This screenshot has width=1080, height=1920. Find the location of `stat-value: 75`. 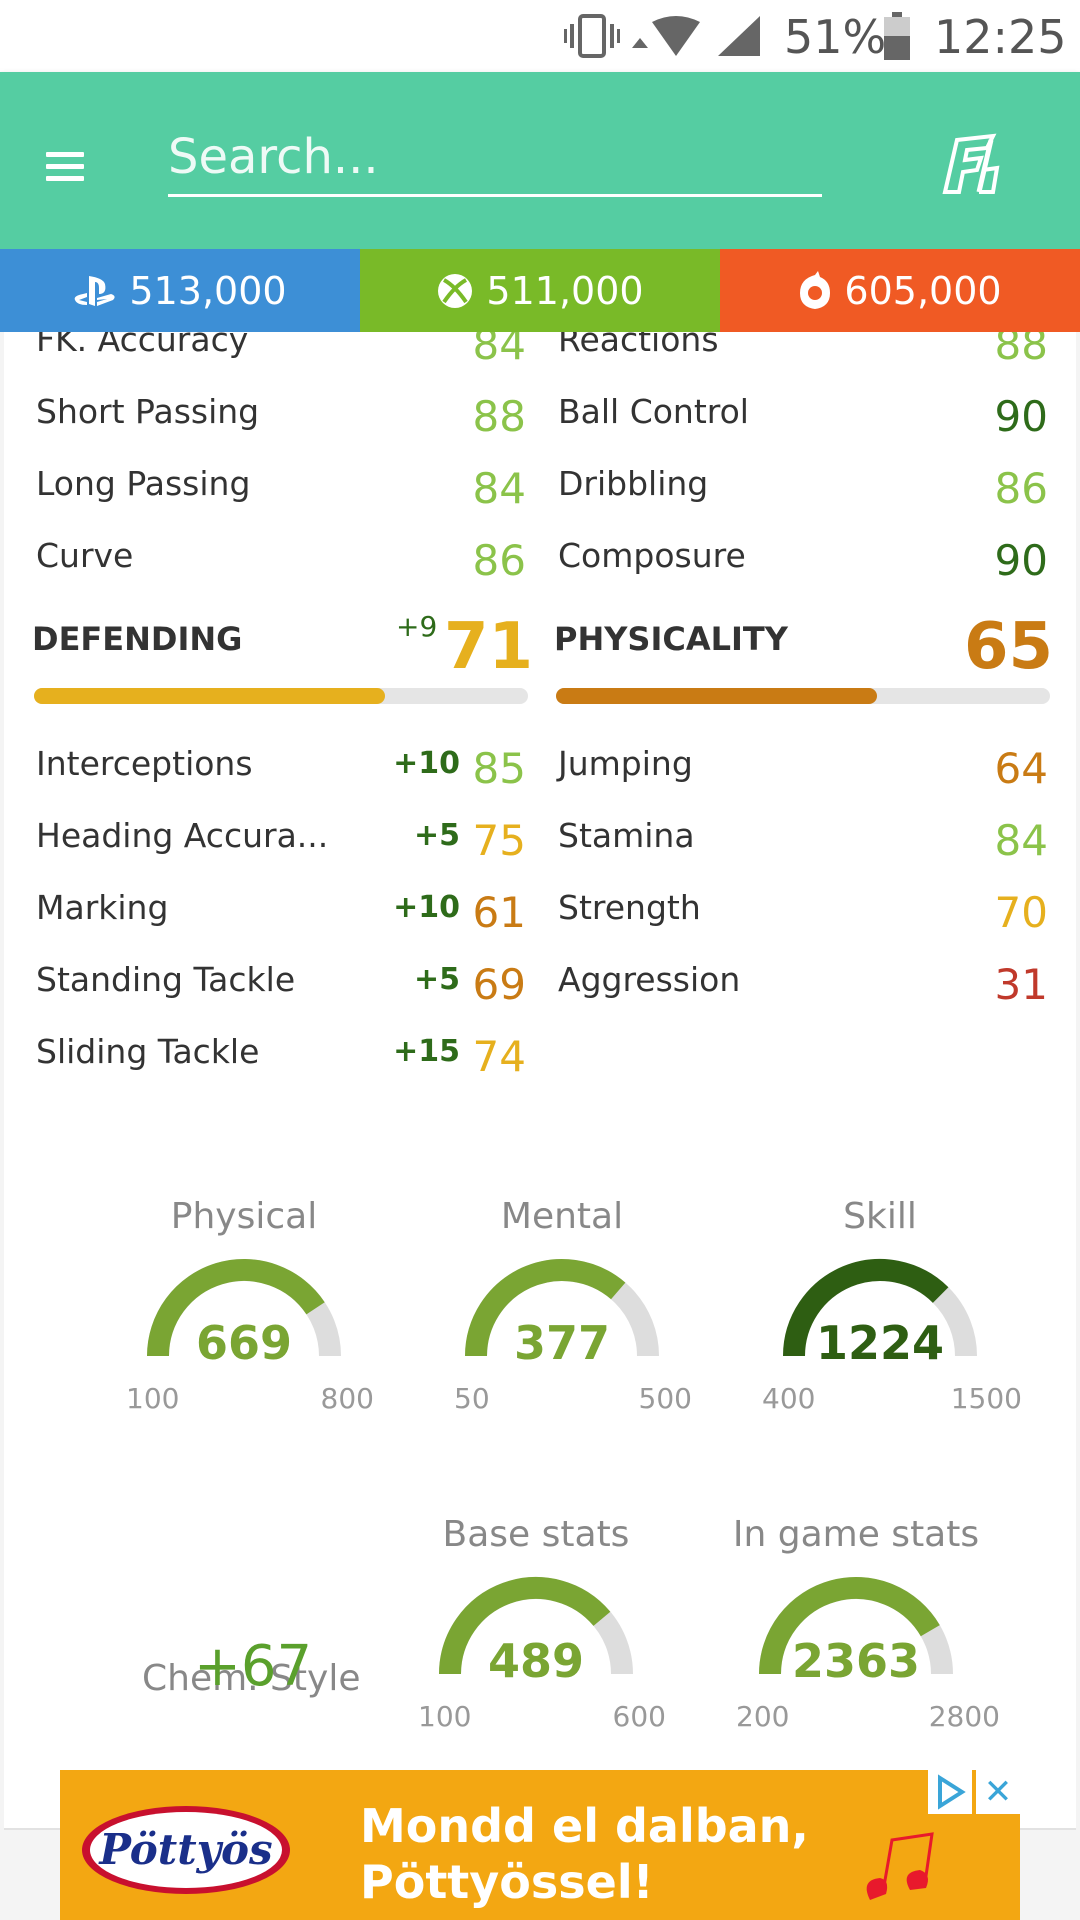

stat-value: 75 is located at coordinates (499, 840).